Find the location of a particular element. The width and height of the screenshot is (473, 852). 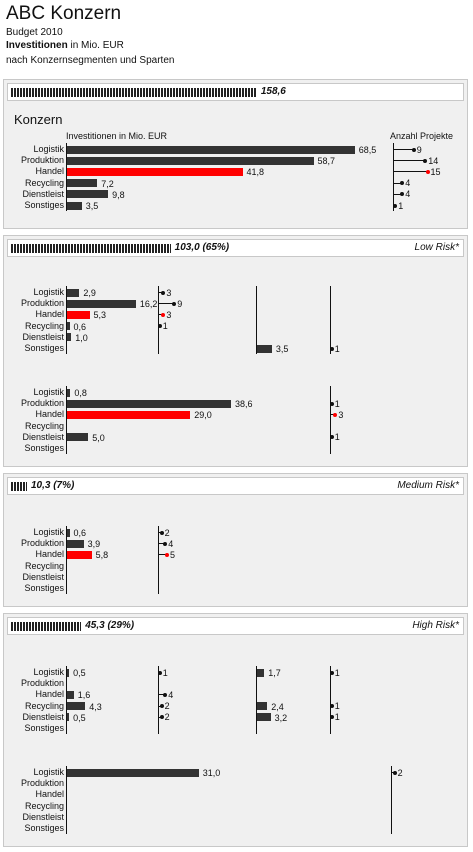

segment-6-axis is located at coordinates (256, 700).